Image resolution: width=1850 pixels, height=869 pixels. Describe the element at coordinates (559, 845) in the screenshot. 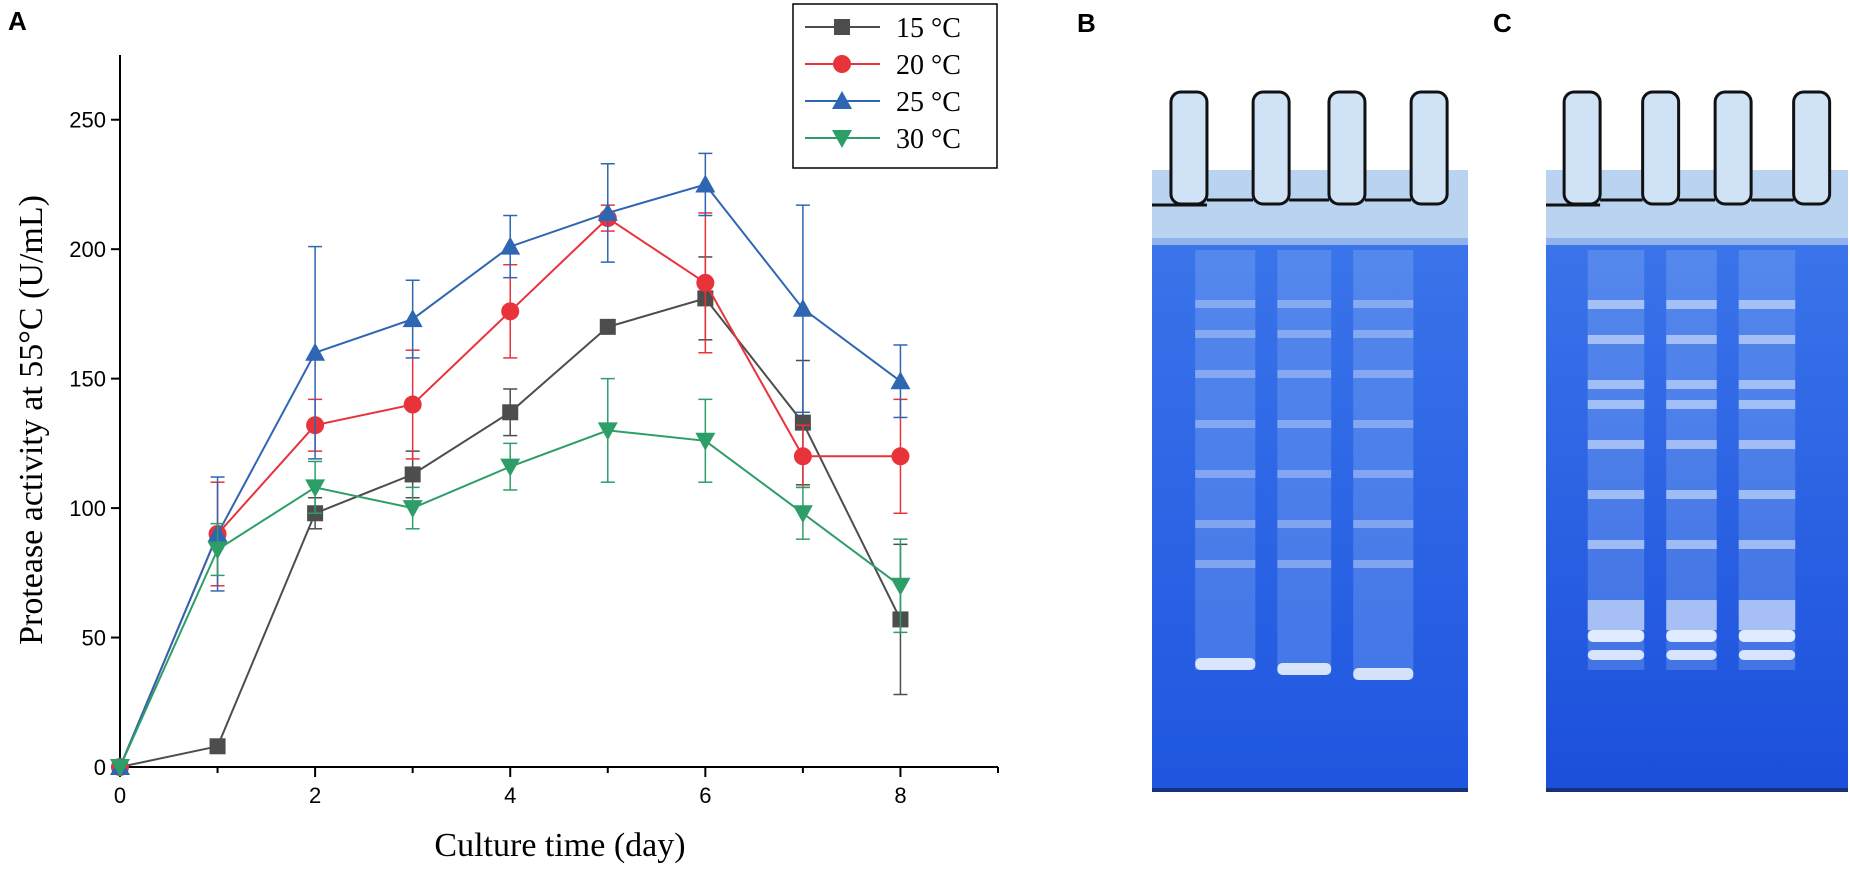

I see `x-axis-title: Culture time (day)` at that location.